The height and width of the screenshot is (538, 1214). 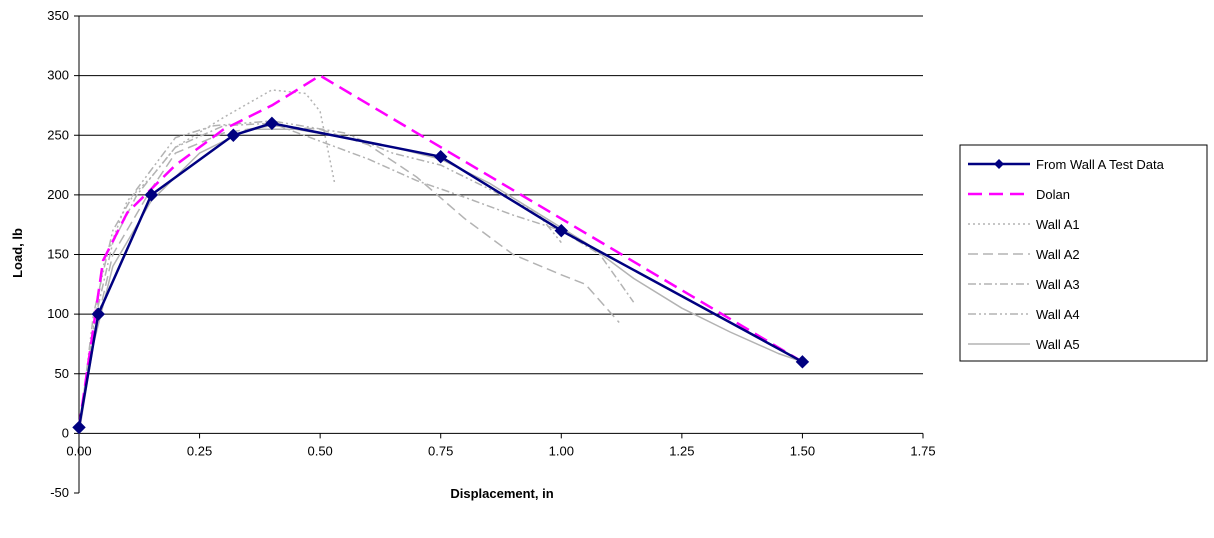 What do you see at coordinates (1024, 224) in the screenshot?
I see `legend-item: Wall A1` at bounding box center [1024, 224].